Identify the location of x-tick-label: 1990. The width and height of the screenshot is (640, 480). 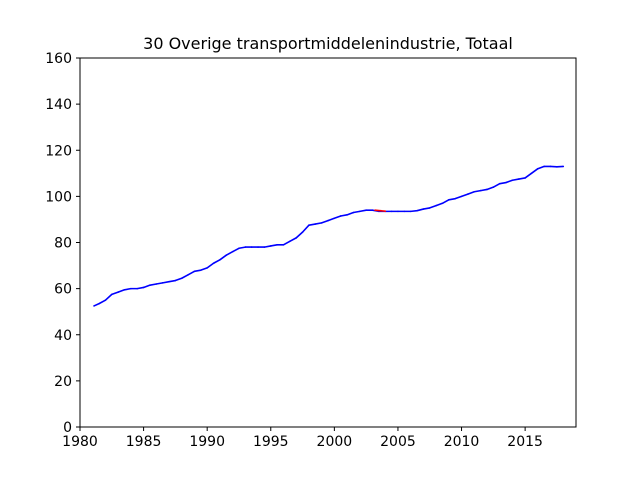
(207, 442).